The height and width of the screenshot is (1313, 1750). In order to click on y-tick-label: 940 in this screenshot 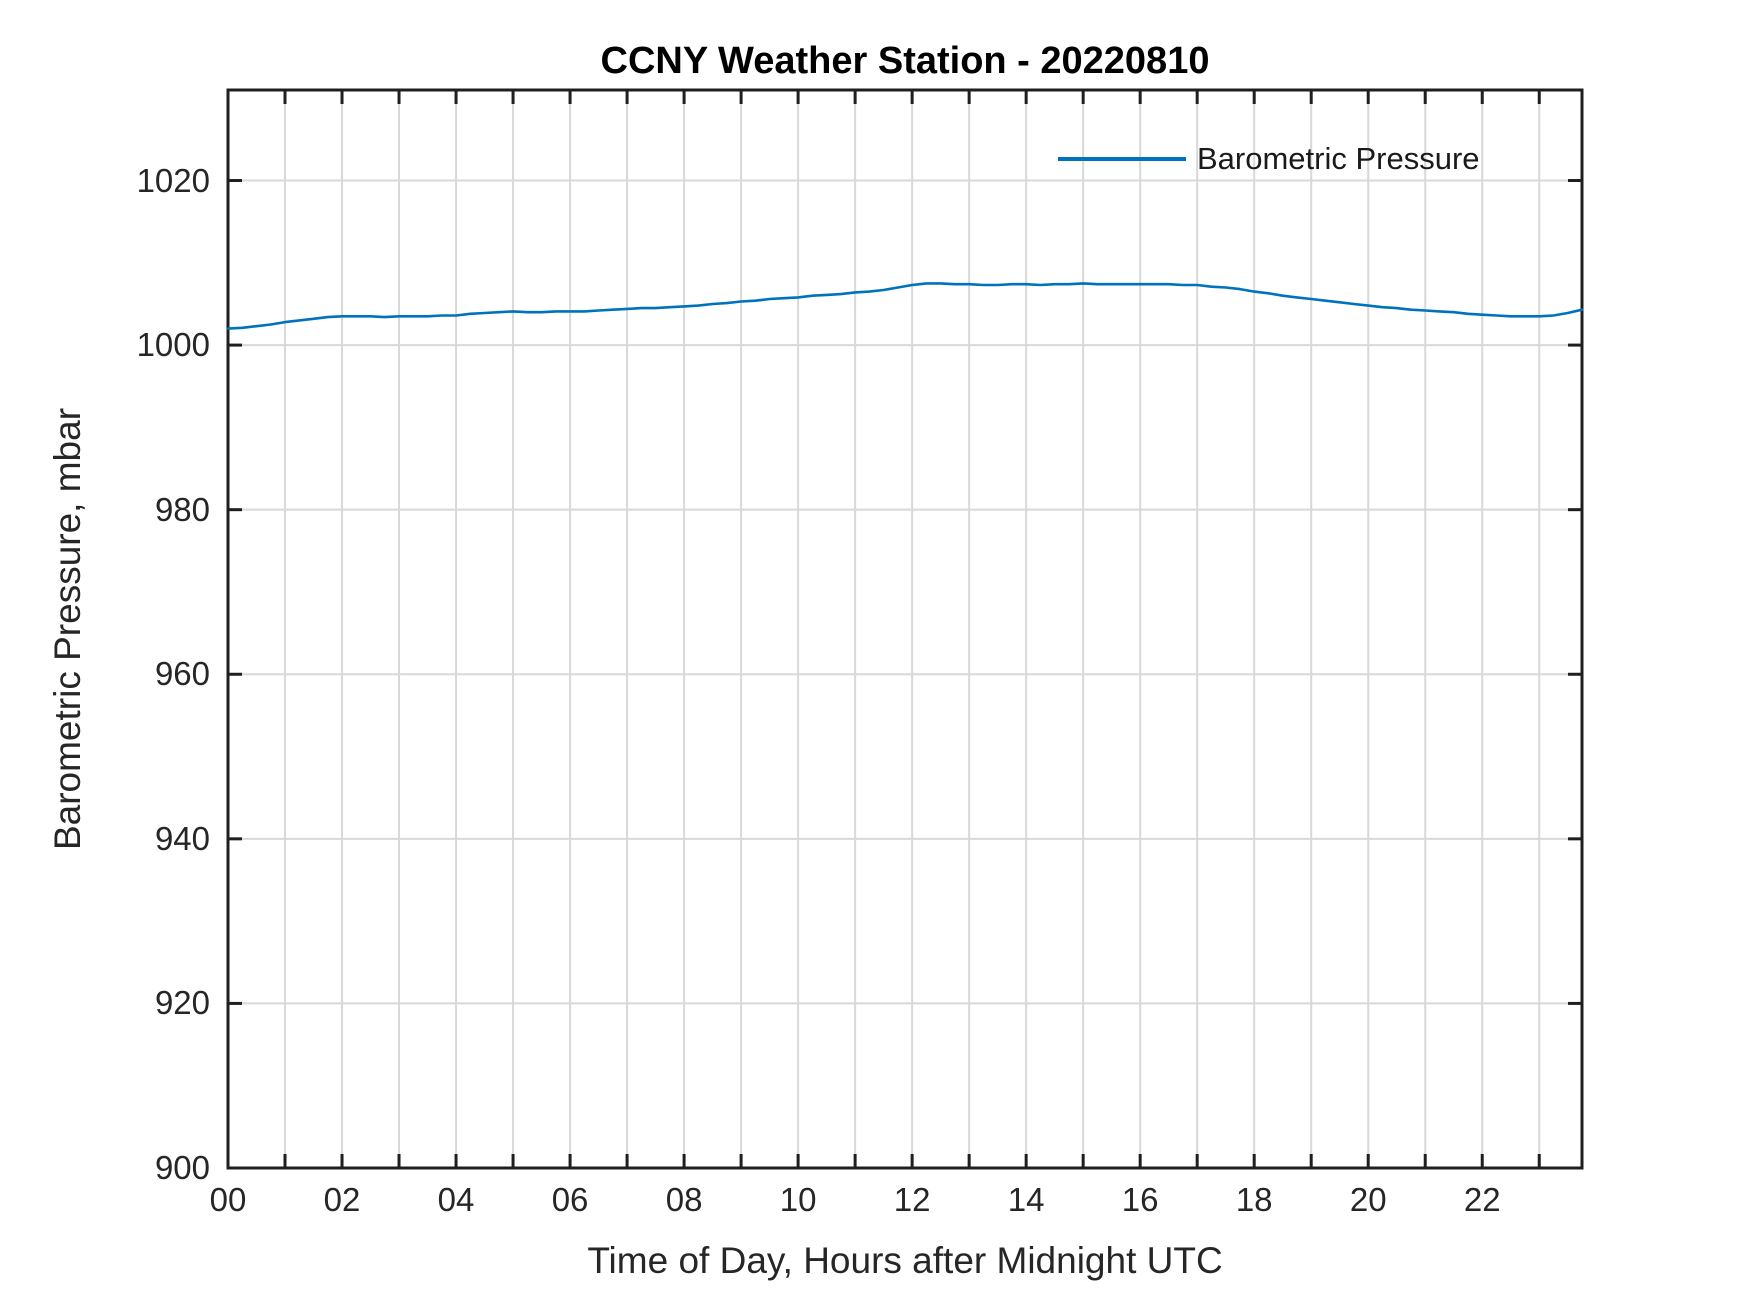, I will do `click(182, 838)`.